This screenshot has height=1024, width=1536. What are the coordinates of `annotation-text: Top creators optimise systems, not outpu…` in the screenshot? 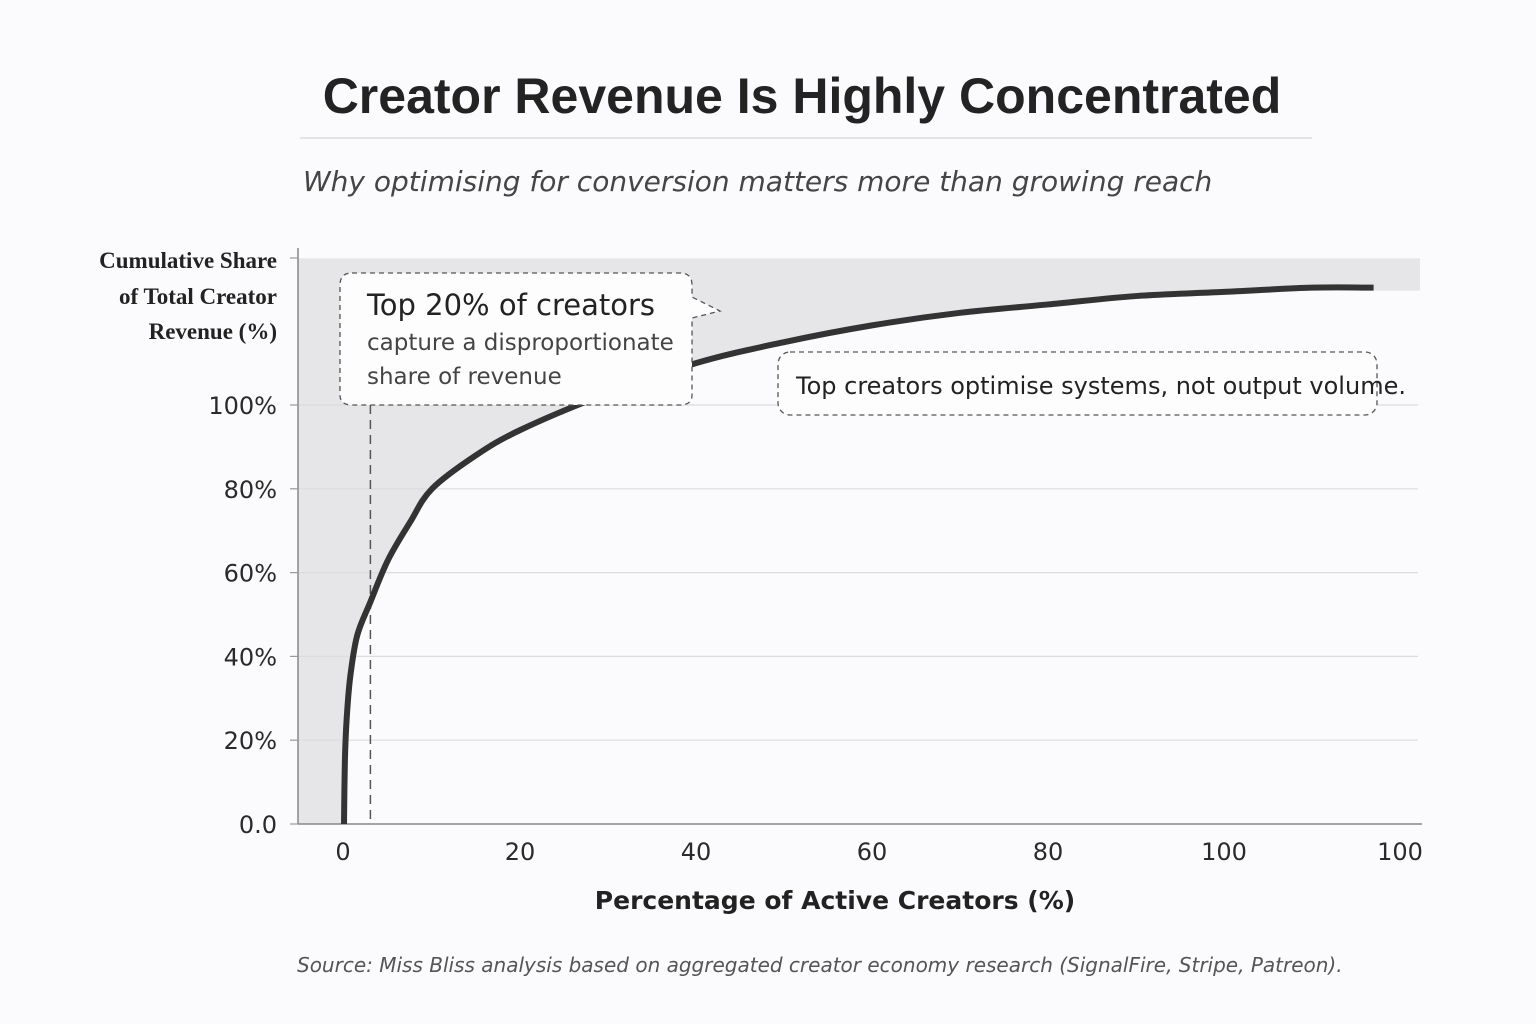 It's located at (1100, 386).